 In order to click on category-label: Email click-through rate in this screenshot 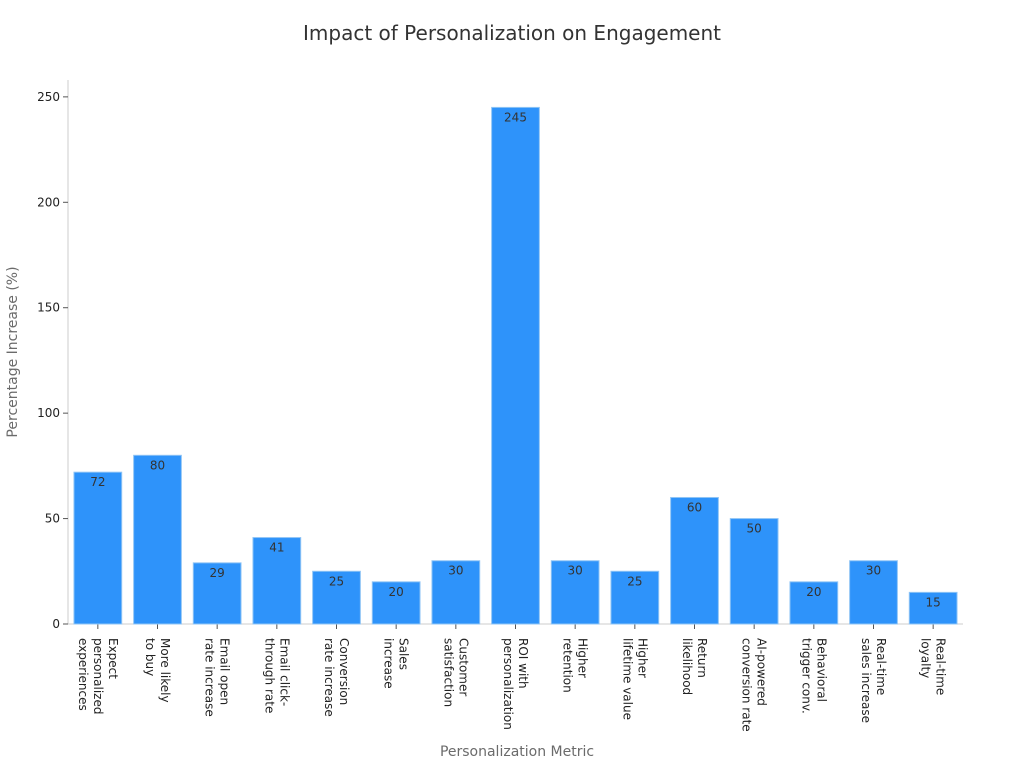, I will do `click(276, 675)`.